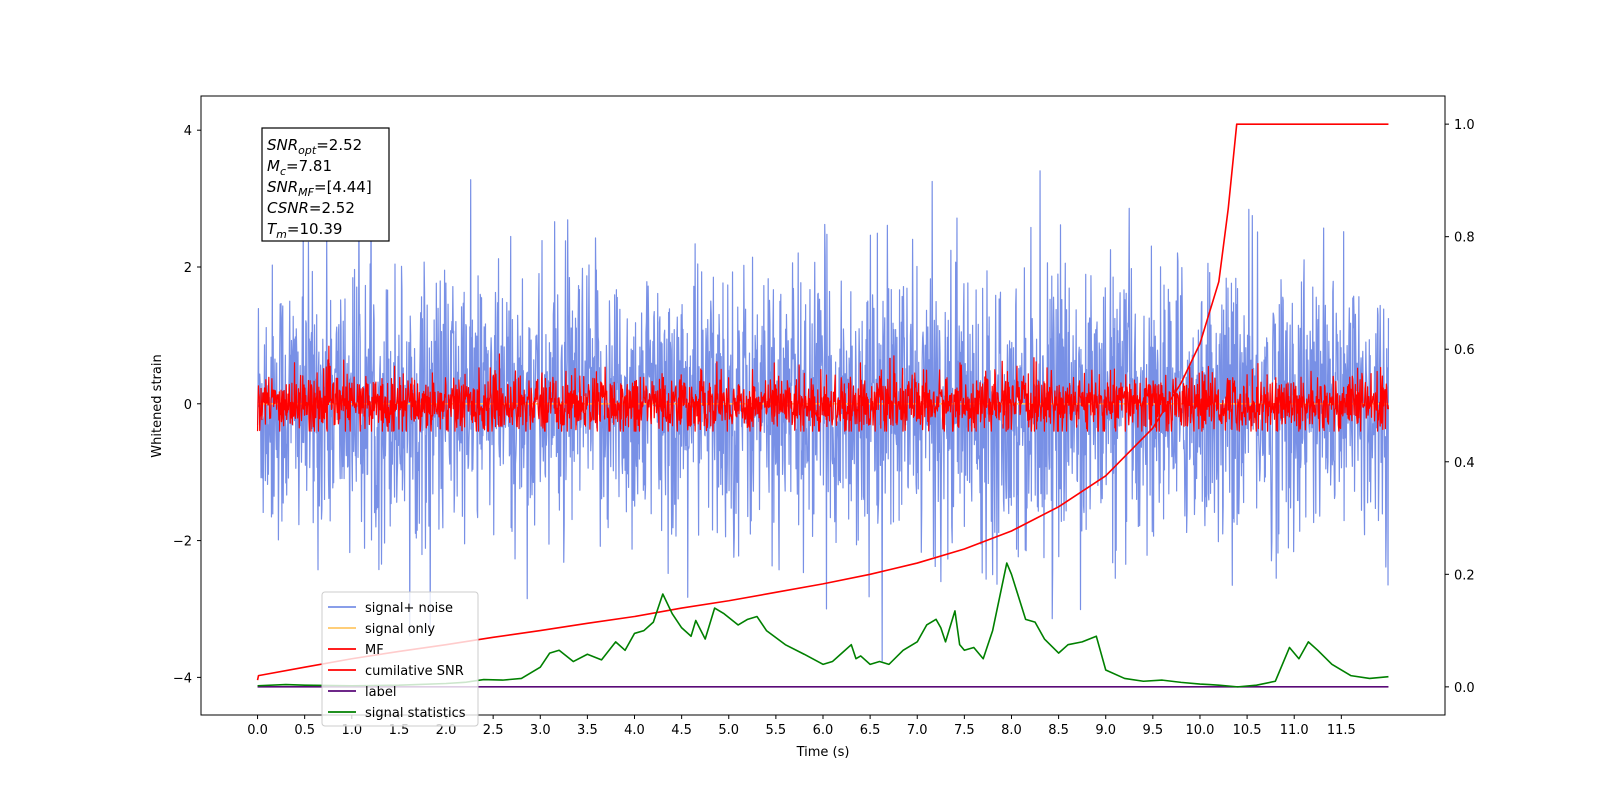 Image resolution: width=1600 pixels, height=800 pixels. I want to click on annotation-line: SNRMF=[4.44], so click(319, 188).